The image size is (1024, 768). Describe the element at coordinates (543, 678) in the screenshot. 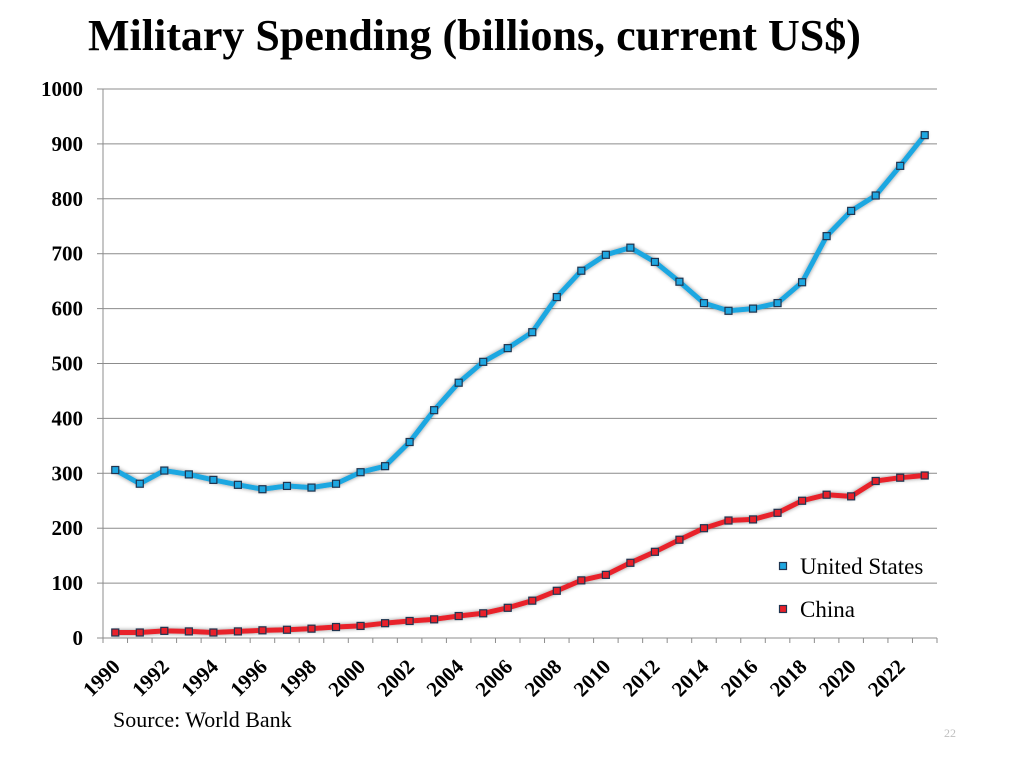

I see `x-tick-label: 2008` at that location.